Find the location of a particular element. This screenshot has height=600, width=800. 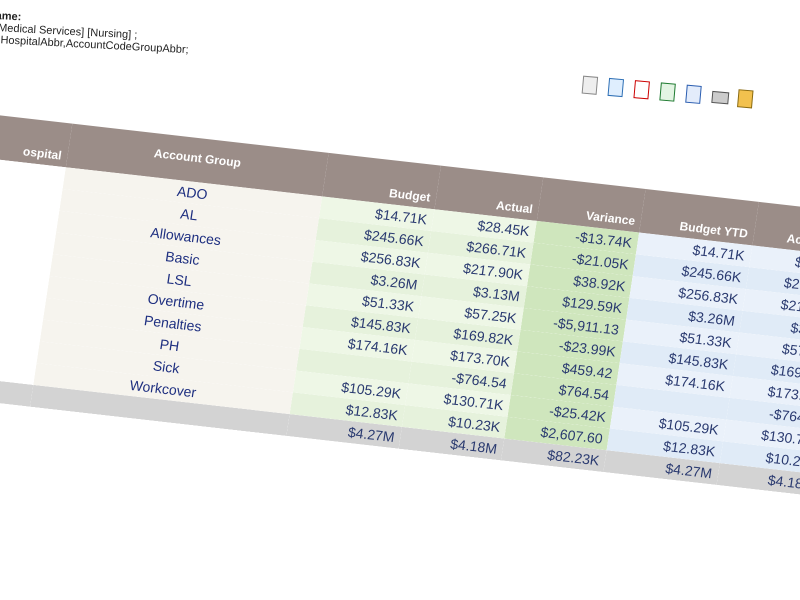

icon-refresh is located at coordinates (616, 87).